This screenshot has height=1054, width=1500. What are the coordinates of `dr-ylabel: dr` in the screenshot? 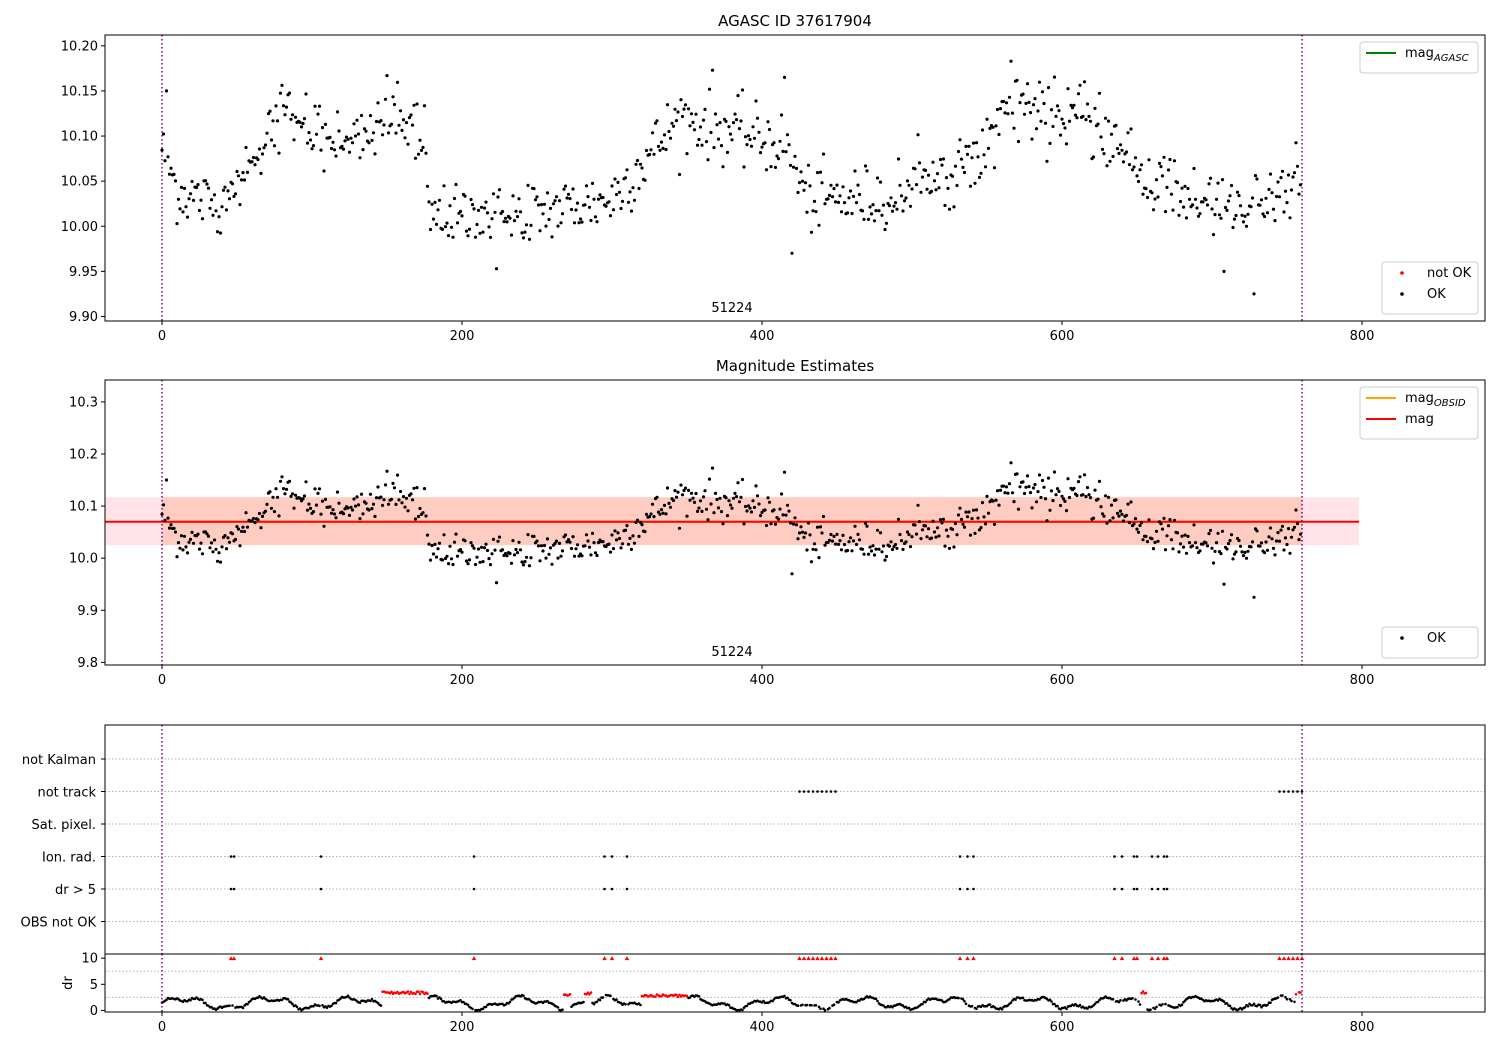 It's located at (68, 983).